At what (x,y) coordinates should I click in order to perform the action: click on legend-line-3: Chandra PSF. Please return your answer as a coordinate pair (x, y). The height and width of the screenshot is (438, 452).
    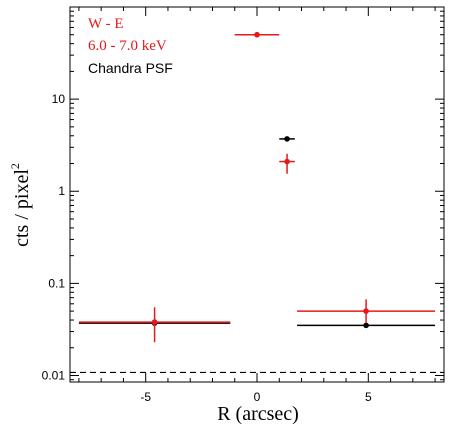
    Looking at the image, I should click on (130, 68).